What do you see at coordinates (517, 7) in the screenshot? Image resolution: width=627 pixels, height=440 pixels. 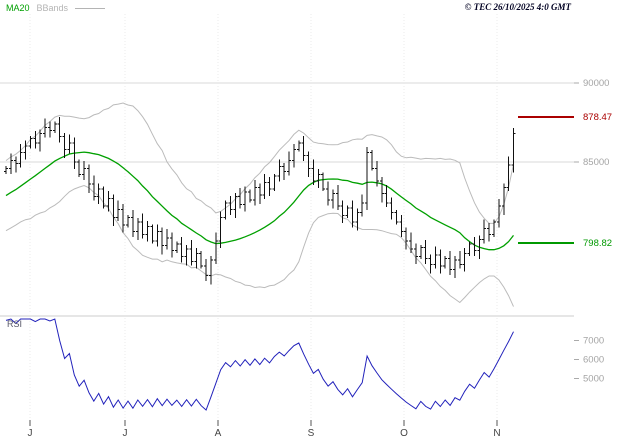 I see `copyright-text: © TEC 26/10/2025 4:0 GMT` at bounding box center [517, 7].